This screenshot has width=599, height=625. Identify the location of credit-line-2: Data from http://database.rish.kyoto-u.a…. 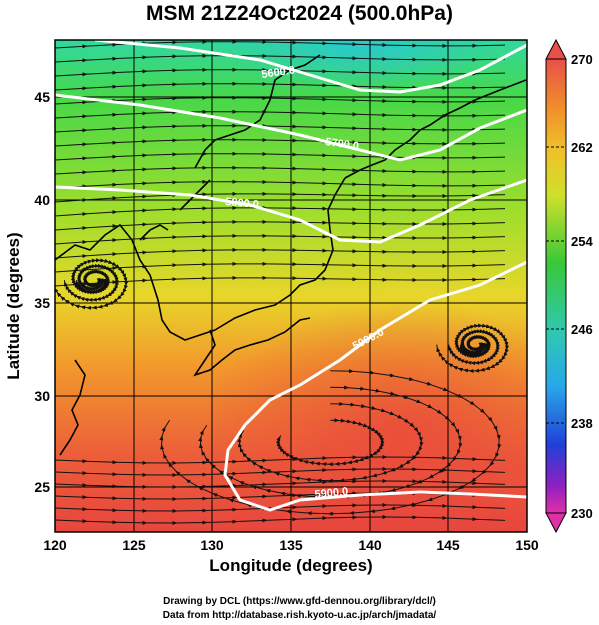
(299, 615).